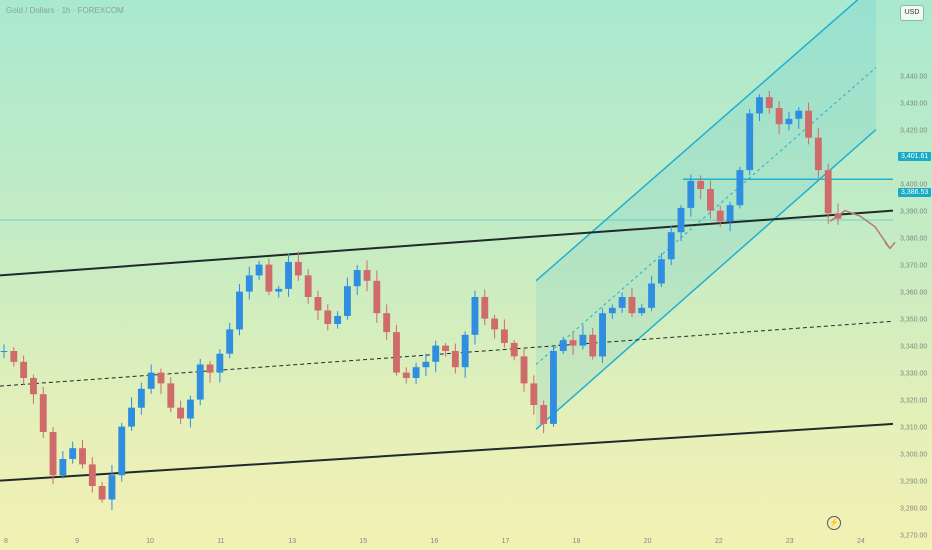 This screenshot has width=932, height=550. Describe the element at coordinates (913, 536) in the screenshot. I see `y-tick-label: 3,270.00` at that location.